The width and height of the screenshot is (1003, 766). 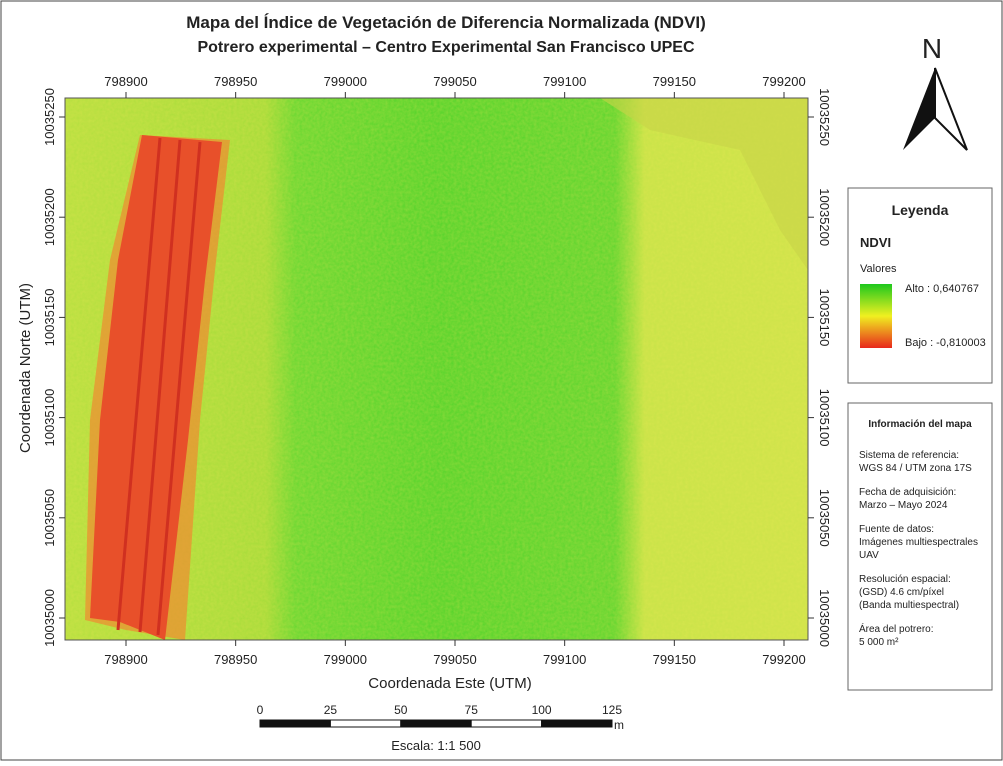 What do you see at coordinates (942, 289) in the screenshot?
I see `legend-high: Alto : 0,640767` at bounding box center [942, 289].